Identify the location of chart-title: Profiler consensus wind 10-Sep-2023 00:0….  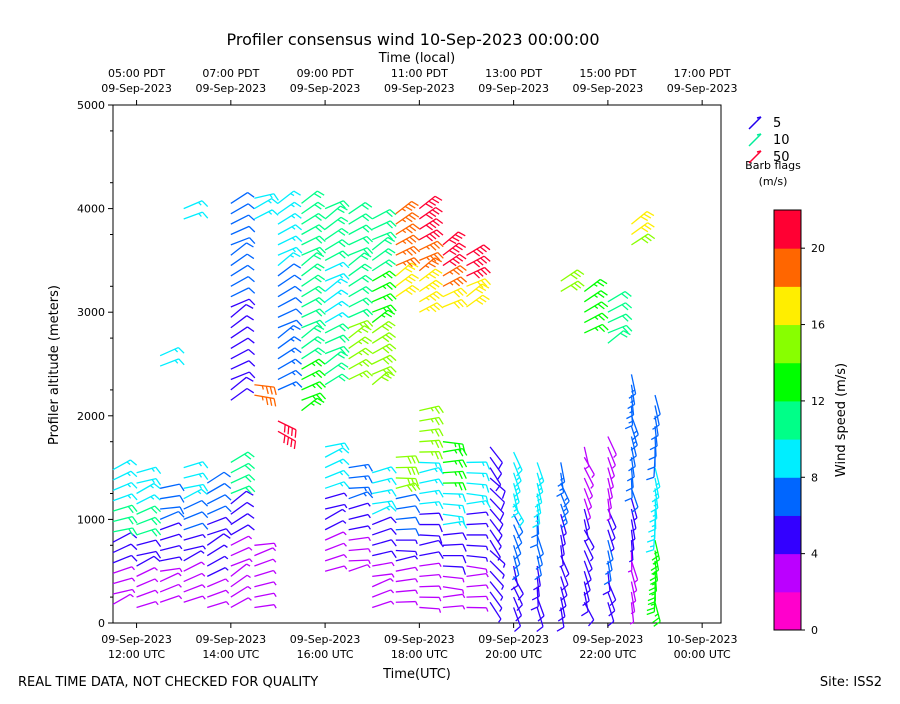
(413, 39).